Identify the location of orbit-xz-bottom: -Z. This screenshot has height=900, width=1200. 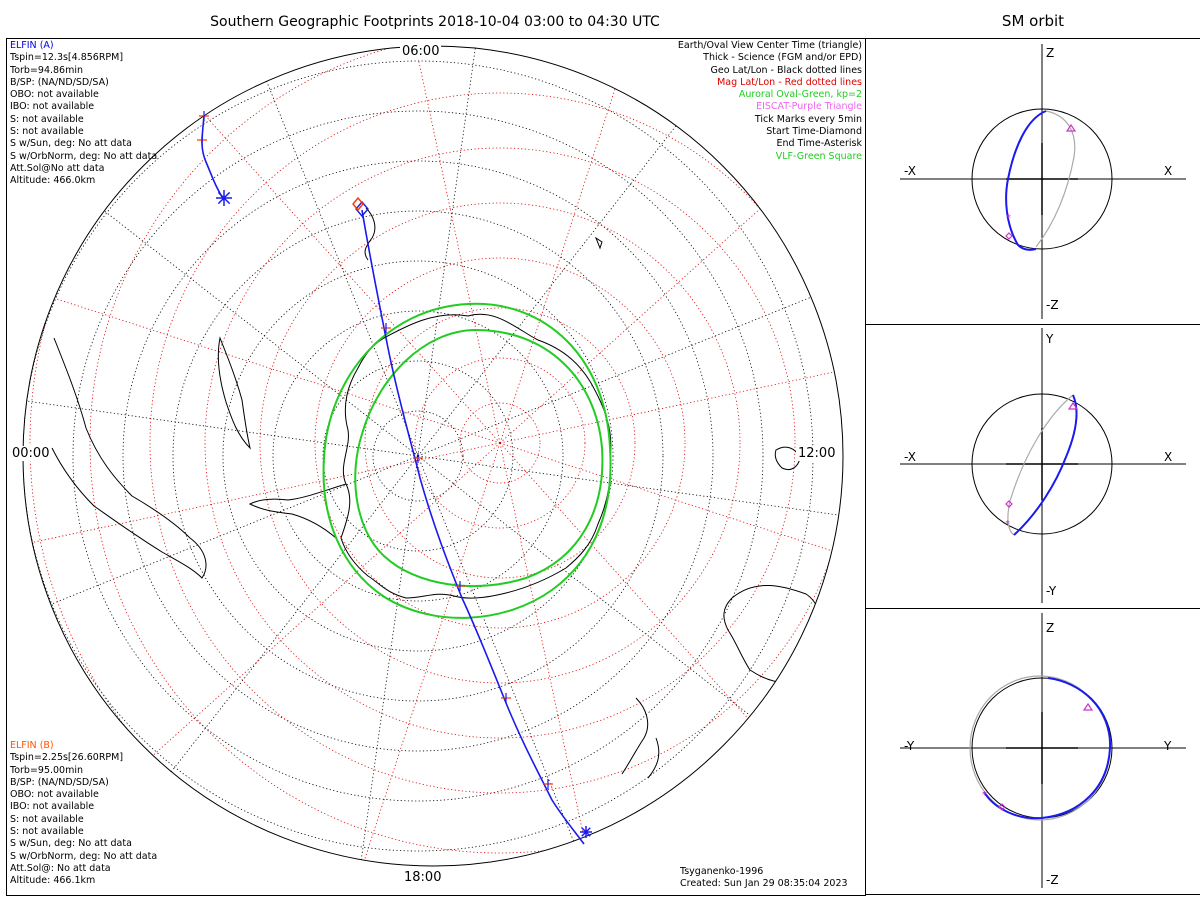
(1052, 305).